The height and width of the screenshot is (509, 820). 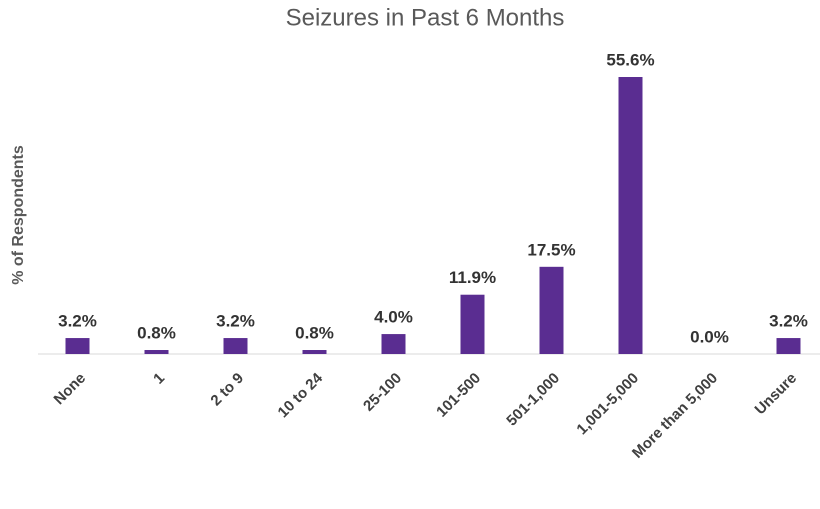 I want to click on y-axis-label: % of Respondents, so click(x=18, y=215).